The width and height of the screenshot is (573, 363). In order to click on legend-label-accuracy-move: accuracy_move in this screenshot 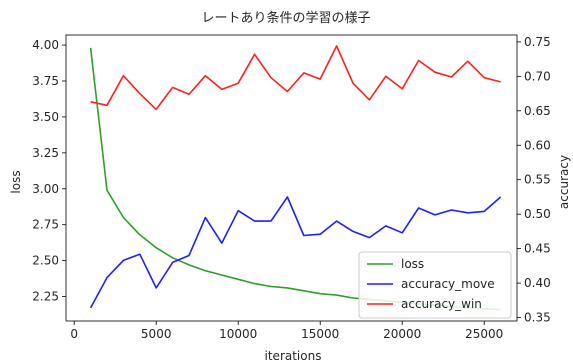, I will do `click(448, 284)`.